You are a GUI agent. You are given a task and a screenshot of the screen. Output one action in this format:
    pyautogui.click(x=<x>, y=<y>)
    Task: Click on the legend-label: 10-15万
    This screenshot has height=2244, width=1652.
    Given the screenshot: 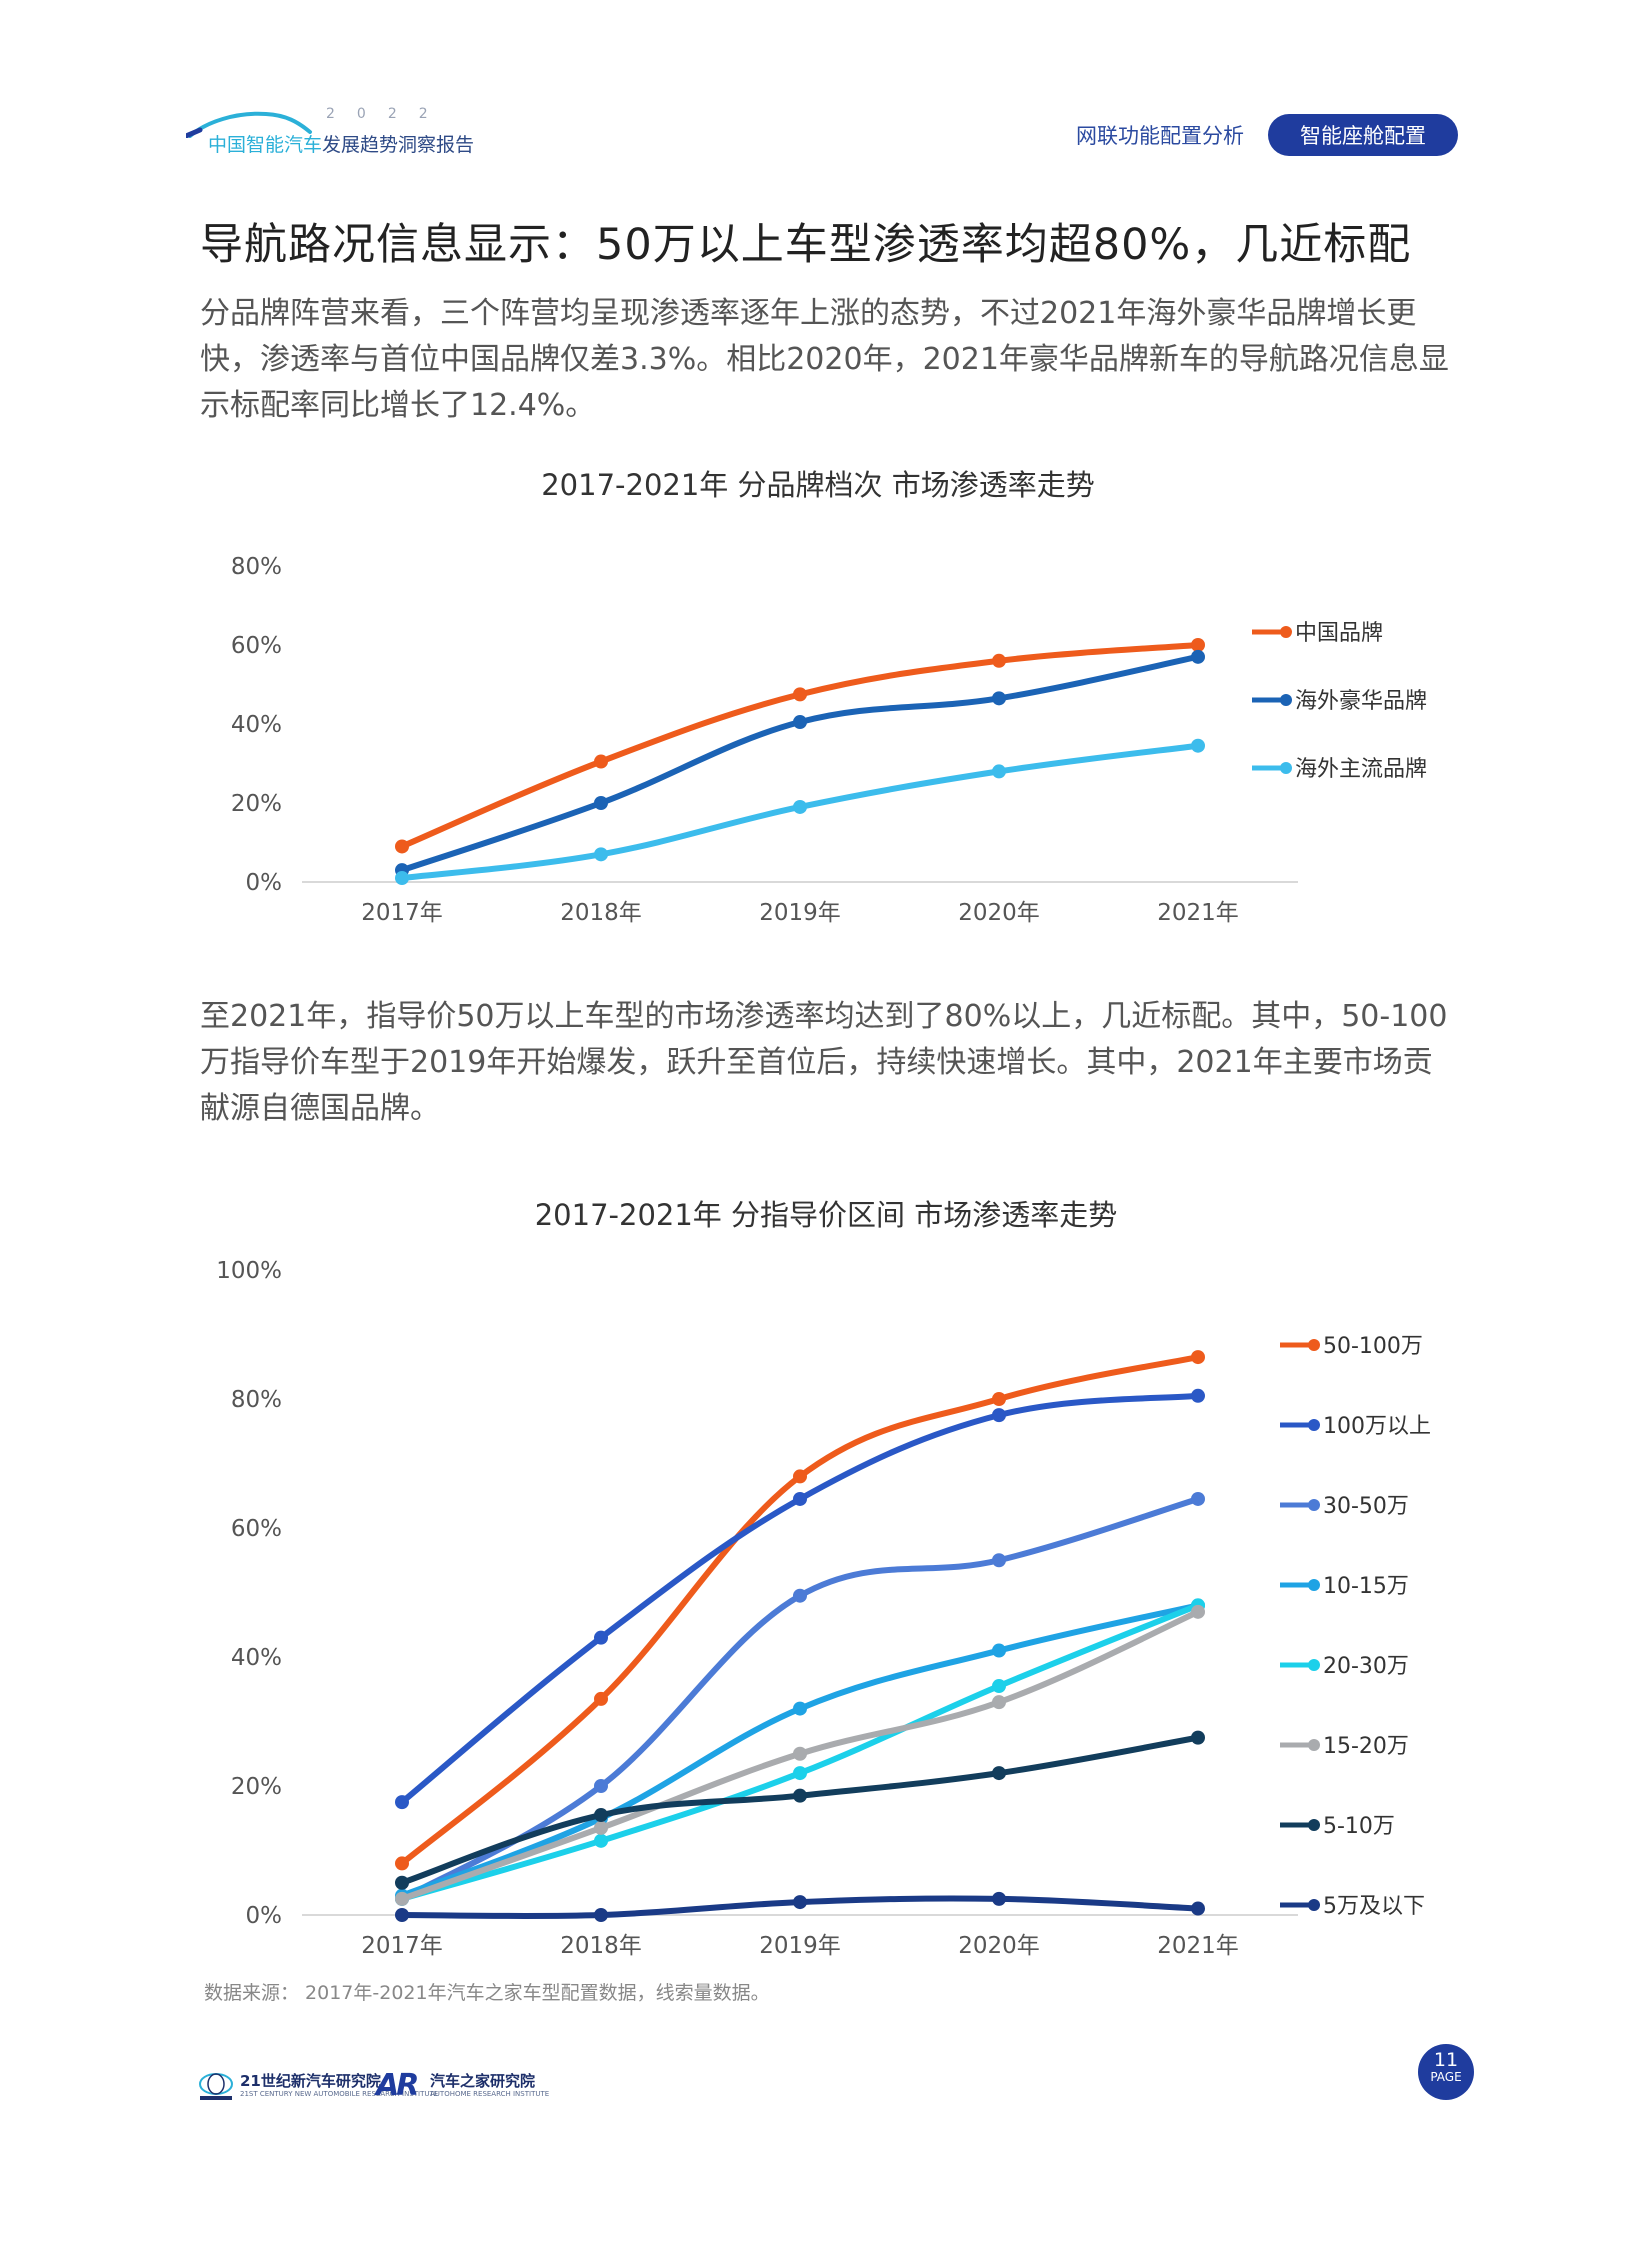 What is the action you would take?
    pyautogui.click(x=1366, y=1586)
    